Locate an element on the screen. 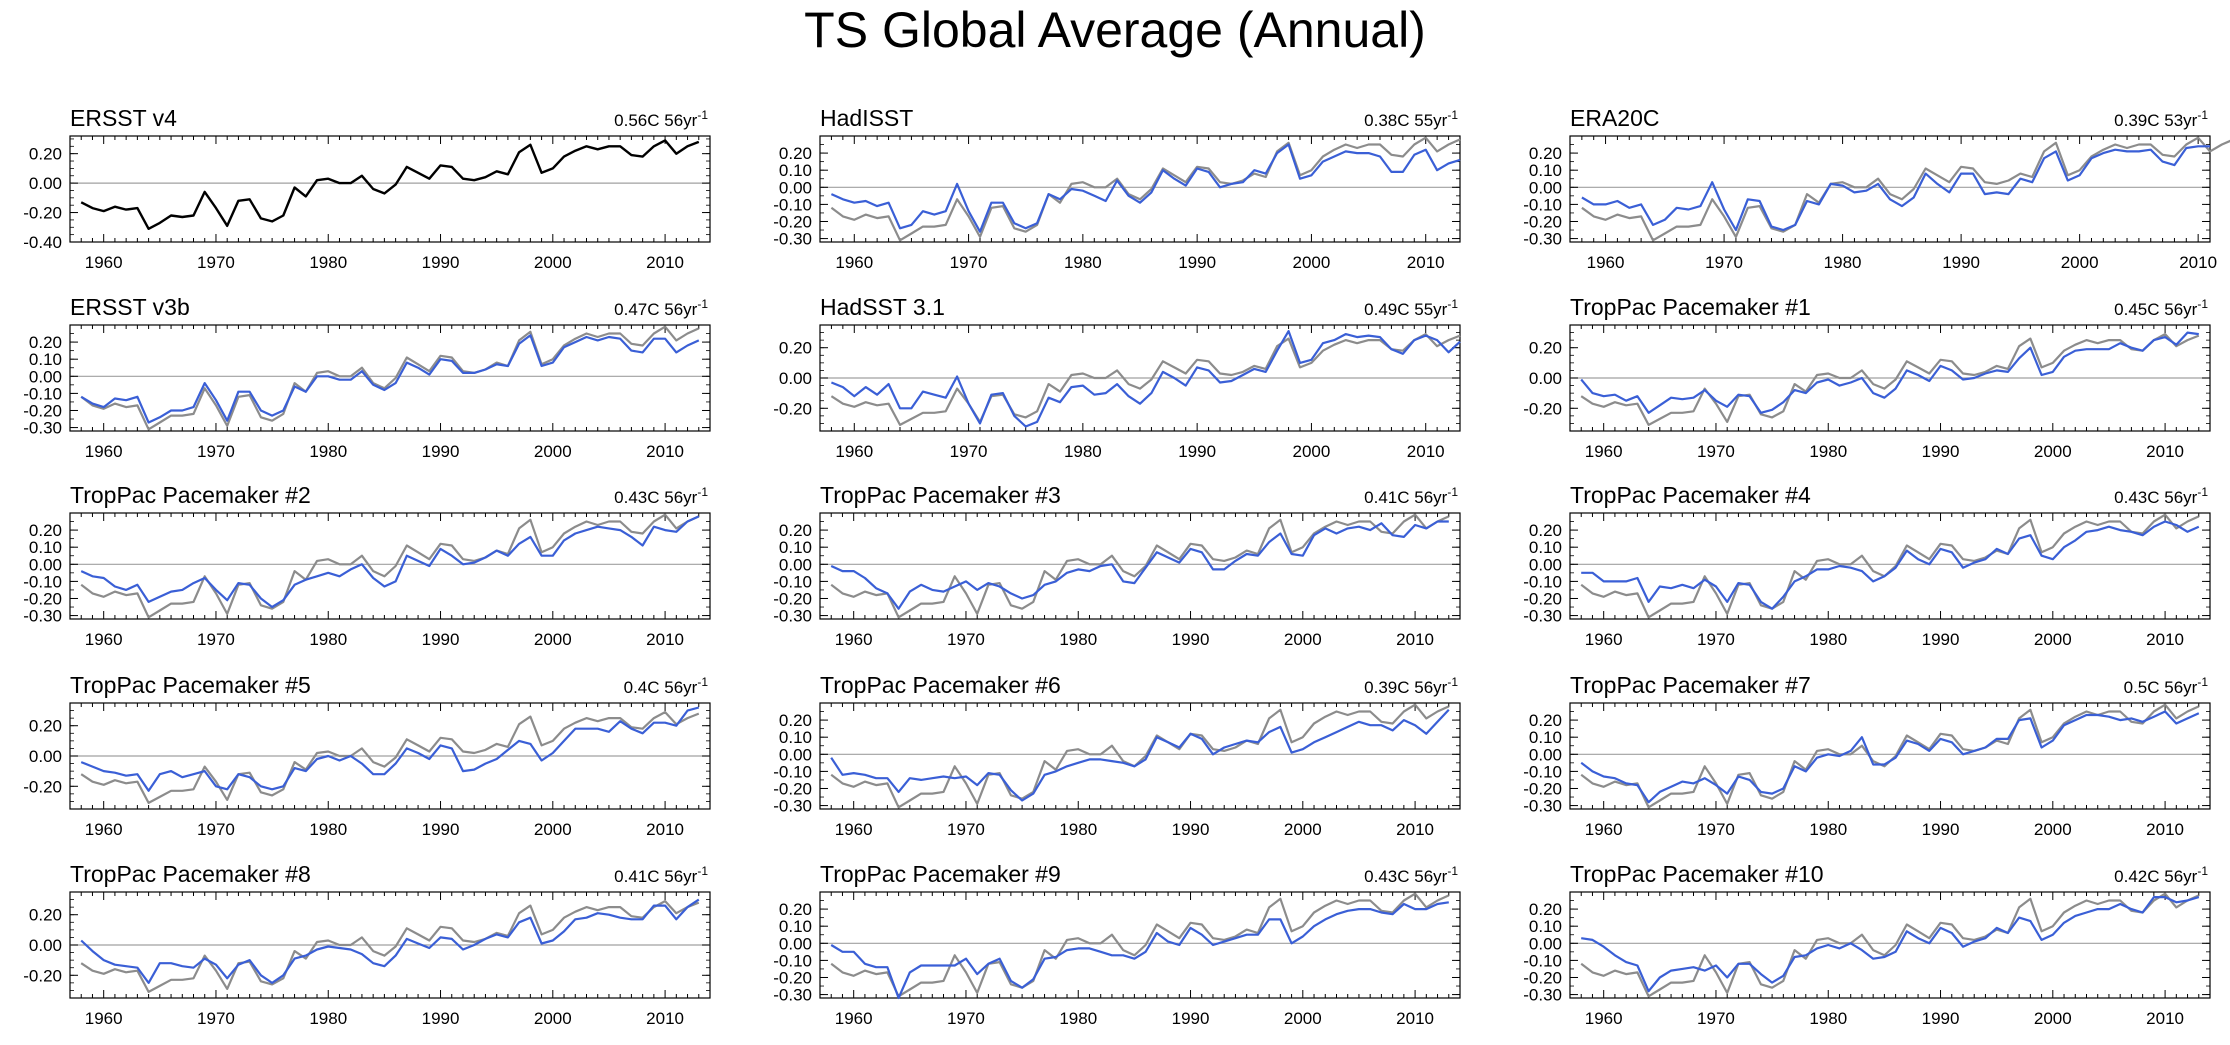 The image size is (2230, 1045). panel-title: TropPac Pacemaker #1 is located at coordinates (1690, 307).